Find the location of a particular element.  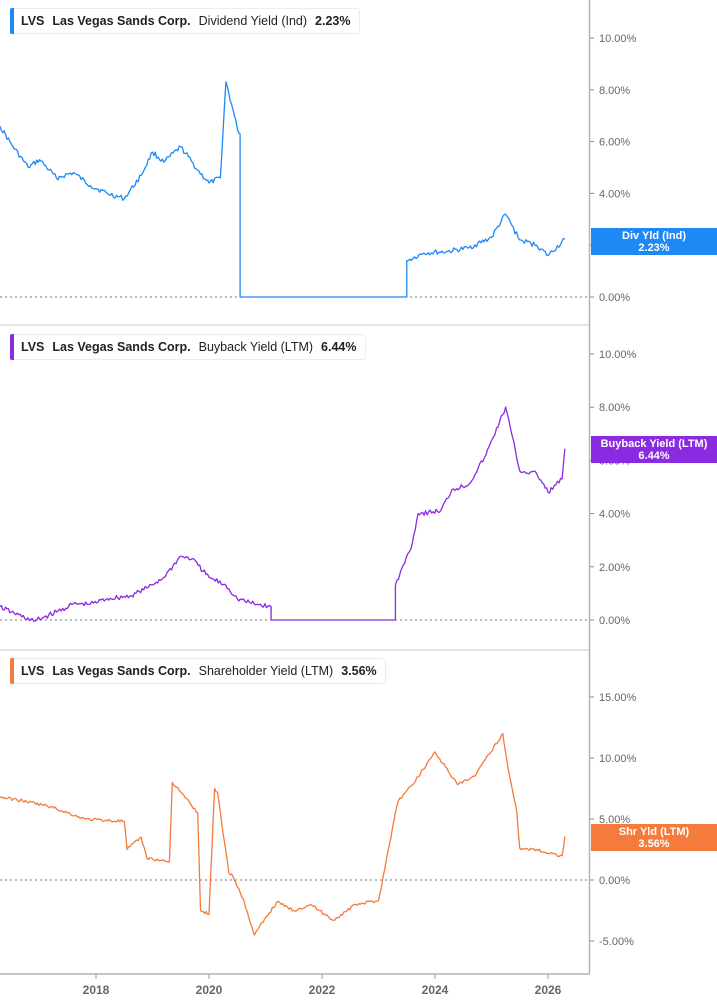

svg-text: 2020 is located at coordinates (209, 990).